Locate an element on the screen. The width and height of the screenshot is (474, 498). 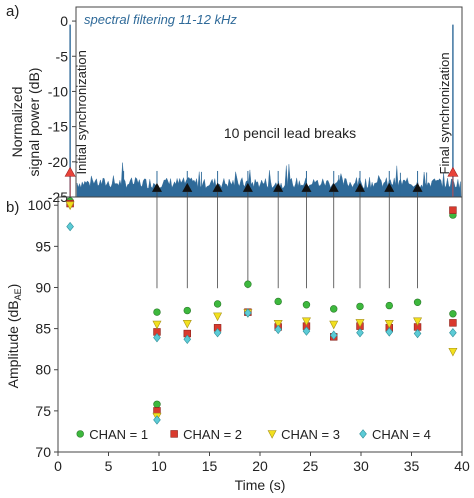
panel-b-y-tick-label: 100 is located at coordinates (40, 205).